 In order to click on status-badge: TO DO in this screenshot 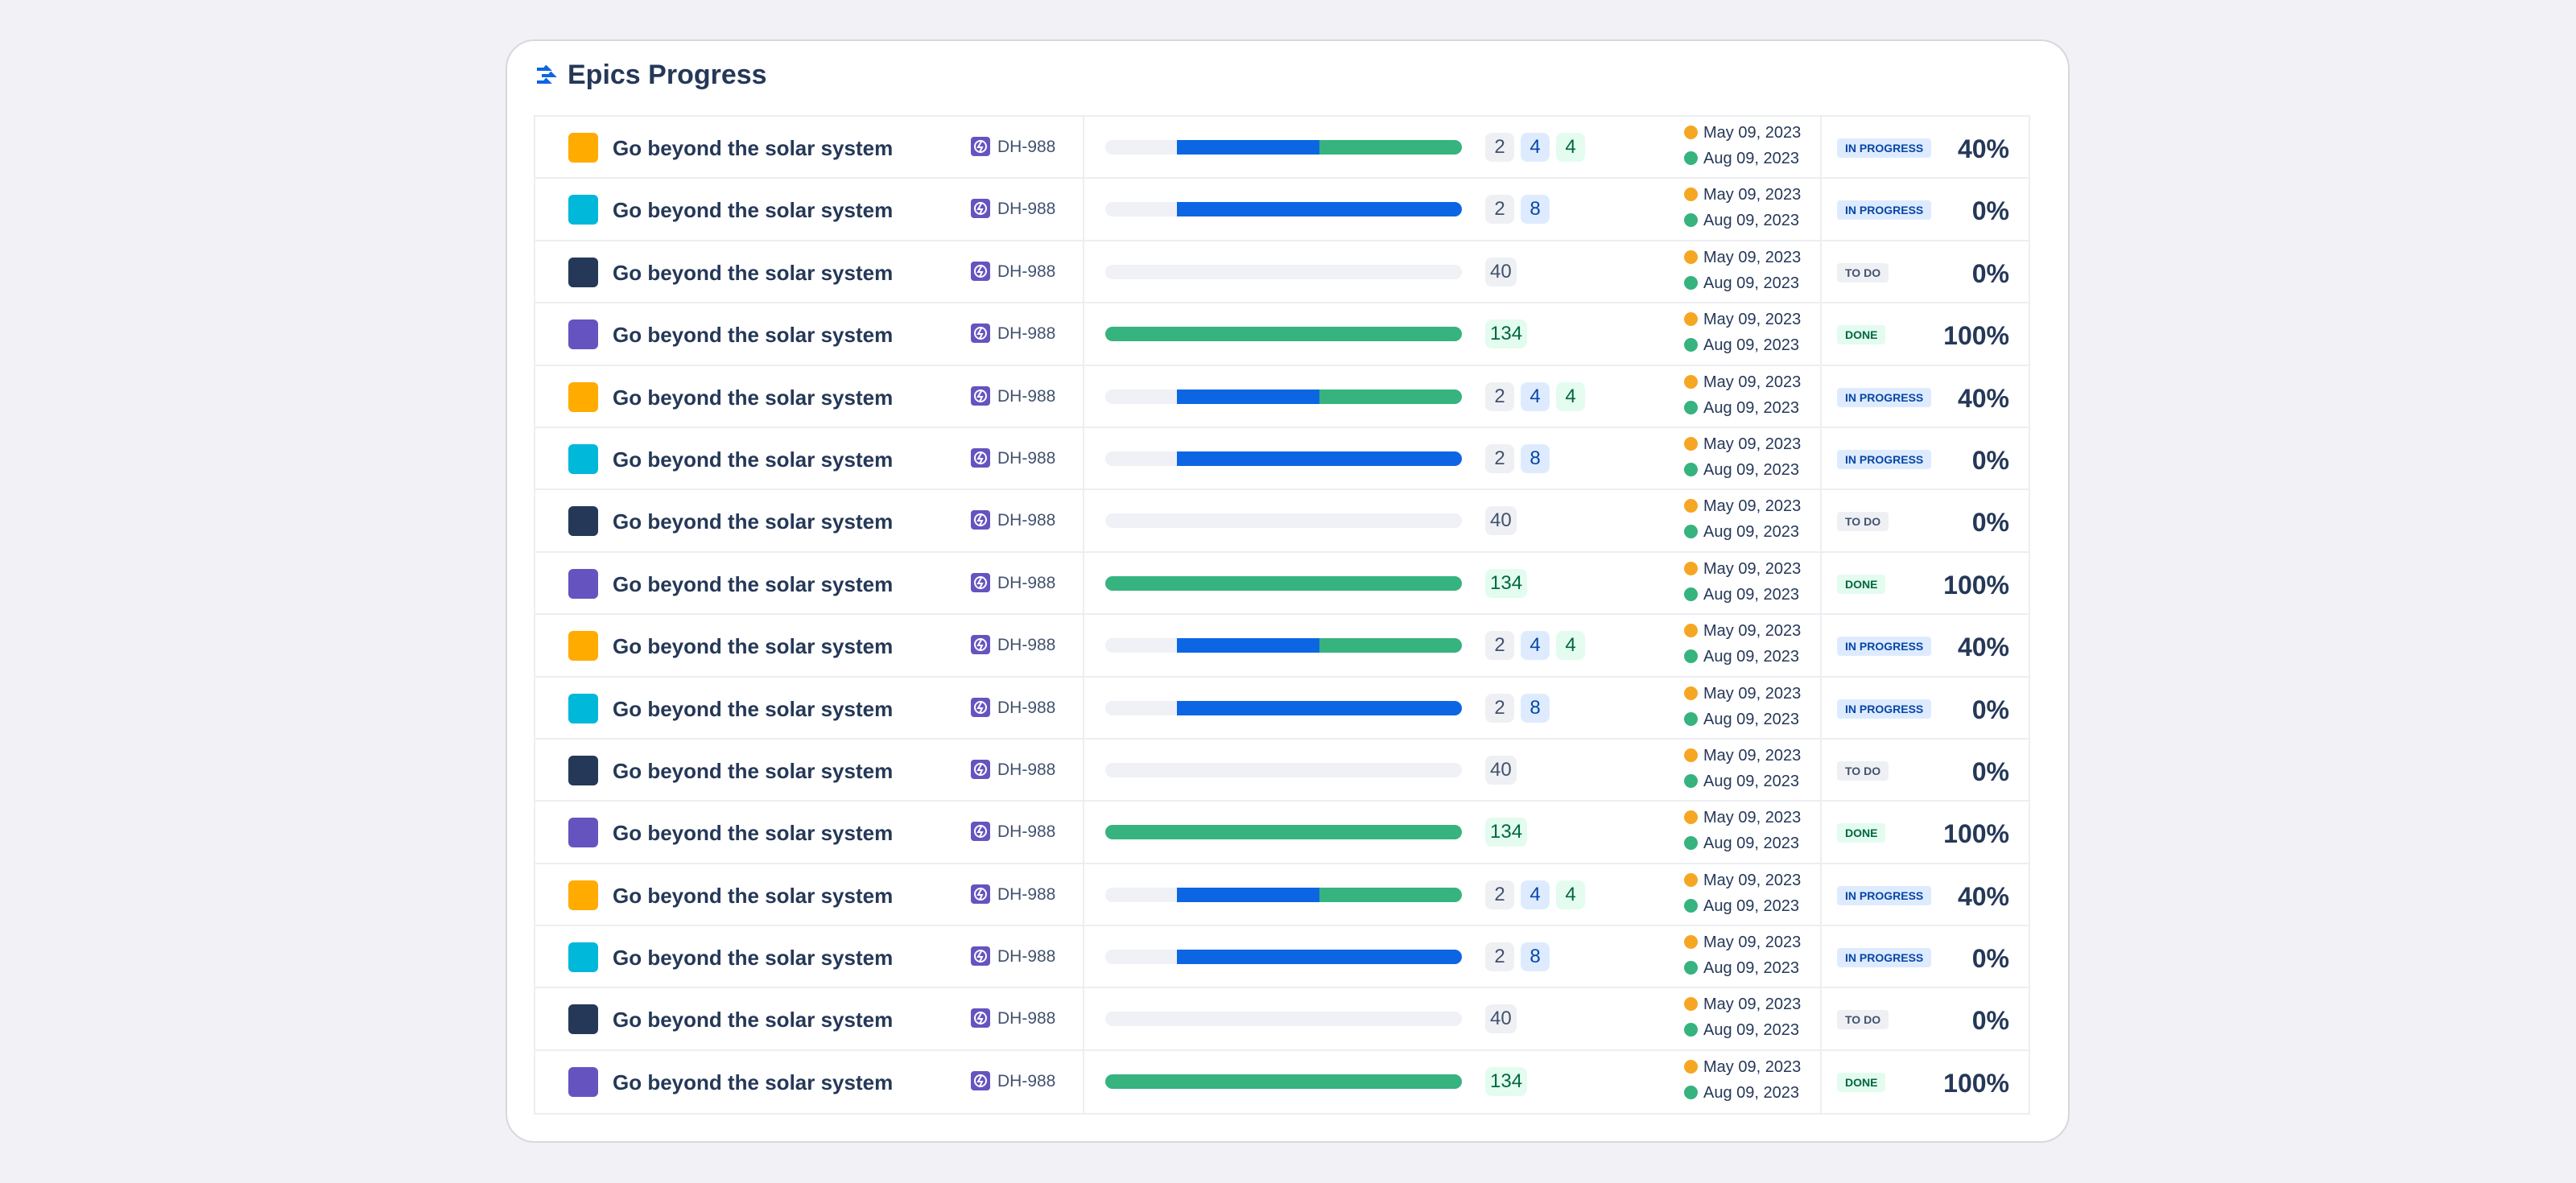, I will do `click(1863, 1020)`.